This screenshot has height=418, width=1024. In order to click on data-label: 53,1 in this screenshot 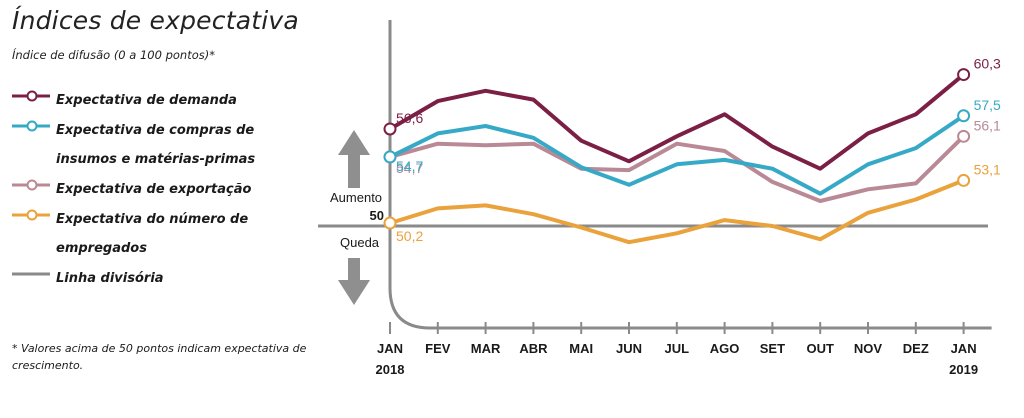, I will do `click(987, 169)`.